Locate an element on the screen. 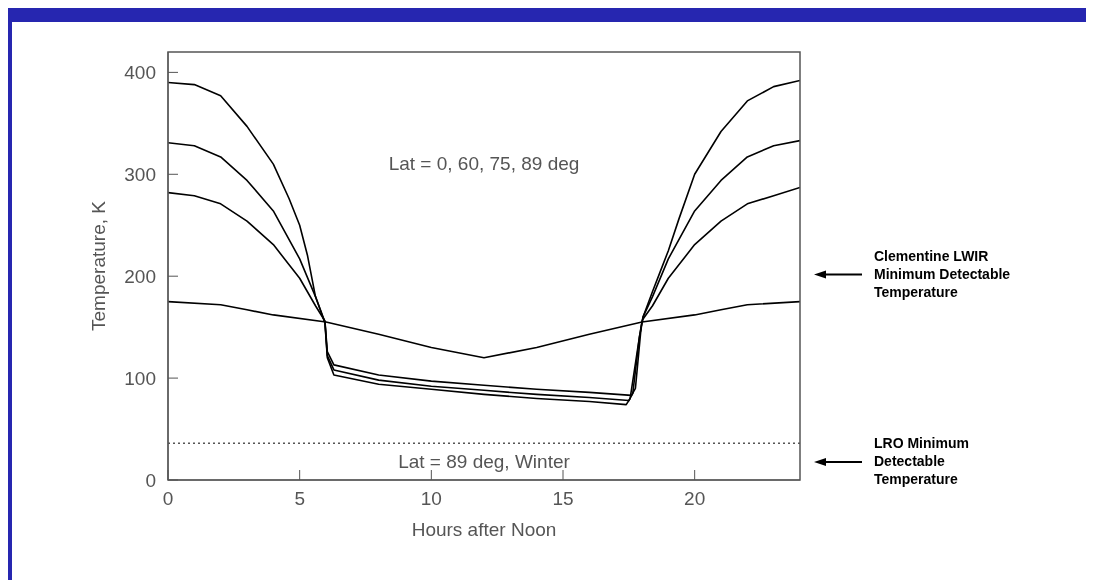 Image resolution: width=1094 pixels, height=588 pixels. x-tick-label: 15 is located at coordinates (563, 499).